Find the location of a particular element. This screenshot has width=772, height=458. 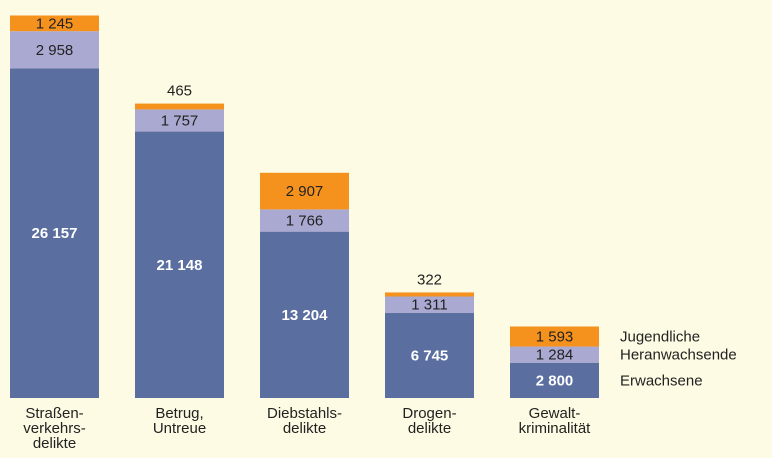

legend-label: Heranwachsende is located at coordinates (678, 355).